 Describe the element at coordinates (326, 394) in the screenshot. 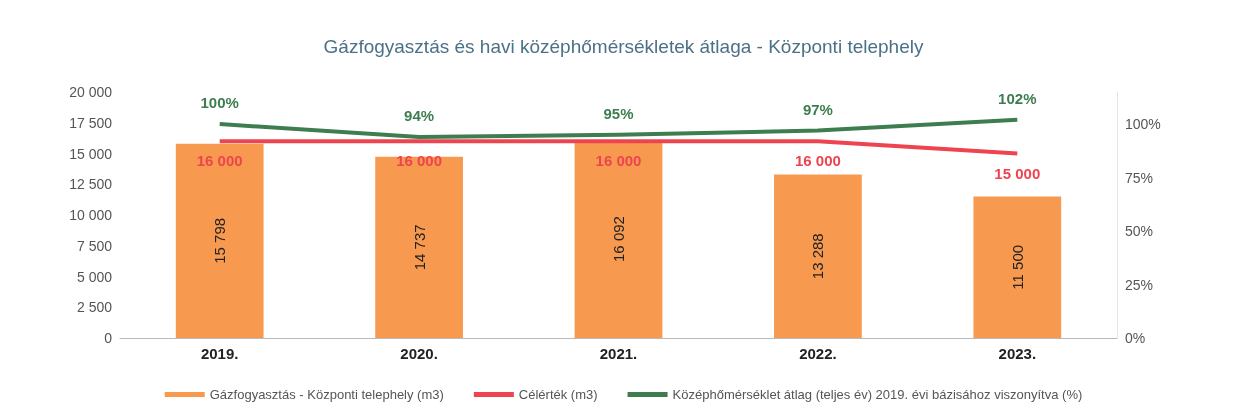

I see `legend-label: Gázfogyasztás - Központi telephely (m3)` at that location.